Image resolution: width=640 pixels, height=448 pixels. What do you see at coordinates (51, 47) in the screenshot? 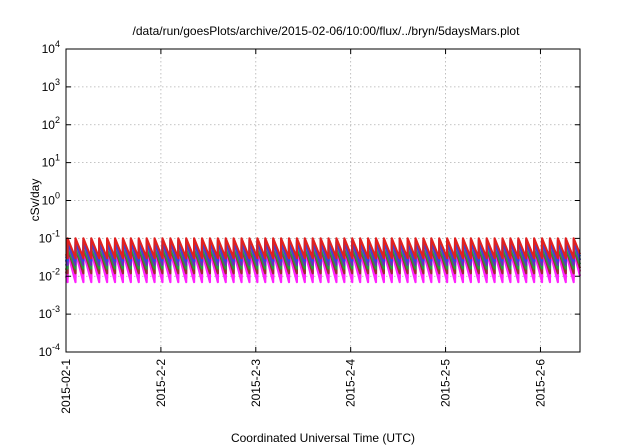
I see `y-tick-label: 10⁴` at bounding box center [51, 47].